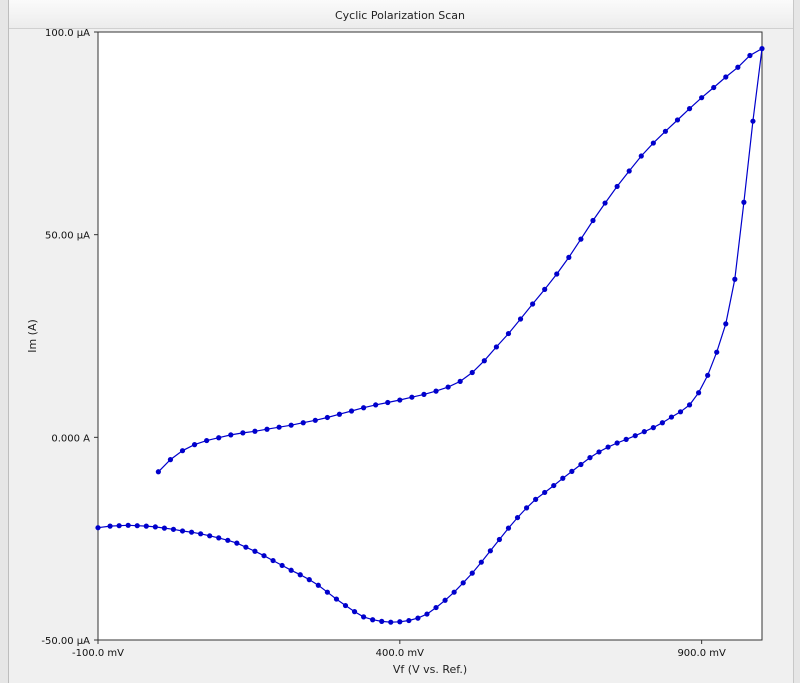  I want to click on y-ticks: 100.0 µA 50.00 µA 0.000 A -50.00 µA, so click(69, 337).